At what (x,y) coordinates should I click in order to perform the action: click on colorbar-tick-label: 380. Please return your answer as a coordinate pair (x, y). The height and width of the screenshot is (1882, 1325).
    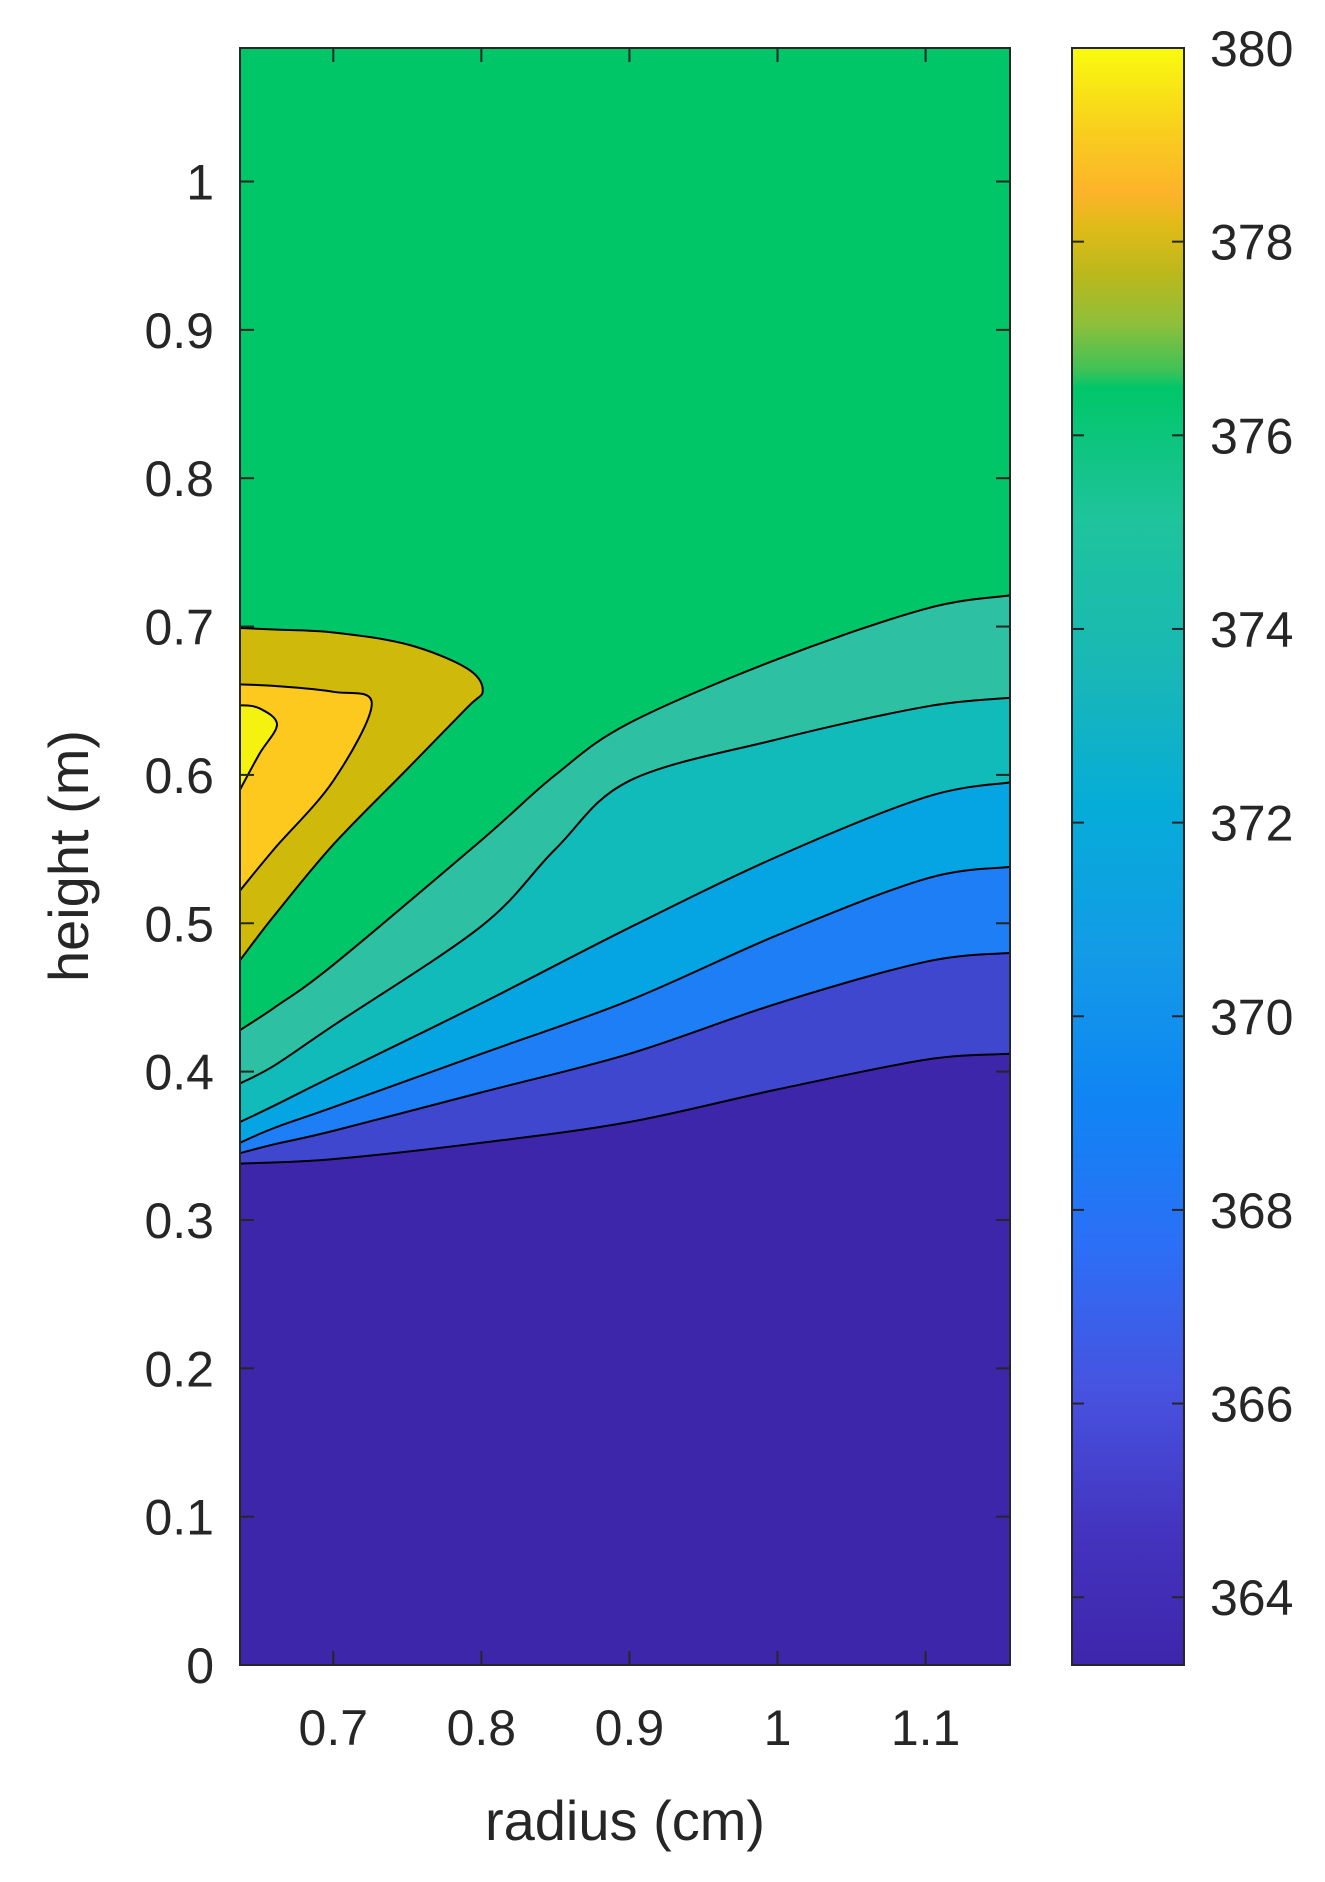
    Looking at the image, I should click on (1251, 49).